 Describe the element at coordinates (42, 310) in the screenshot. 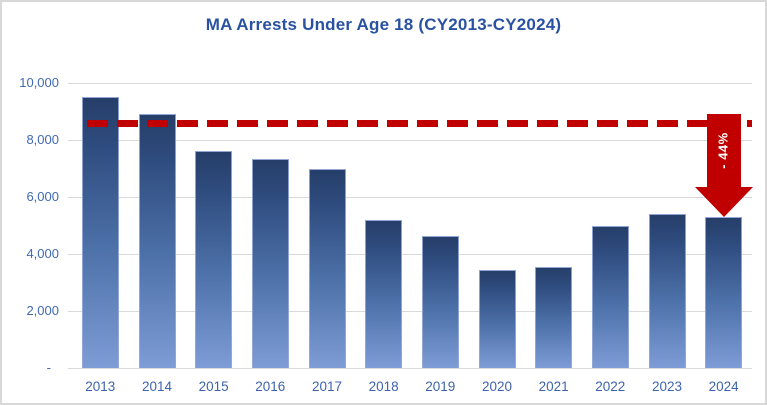

I see `y-axis-tick-label: 2,000` at that location.